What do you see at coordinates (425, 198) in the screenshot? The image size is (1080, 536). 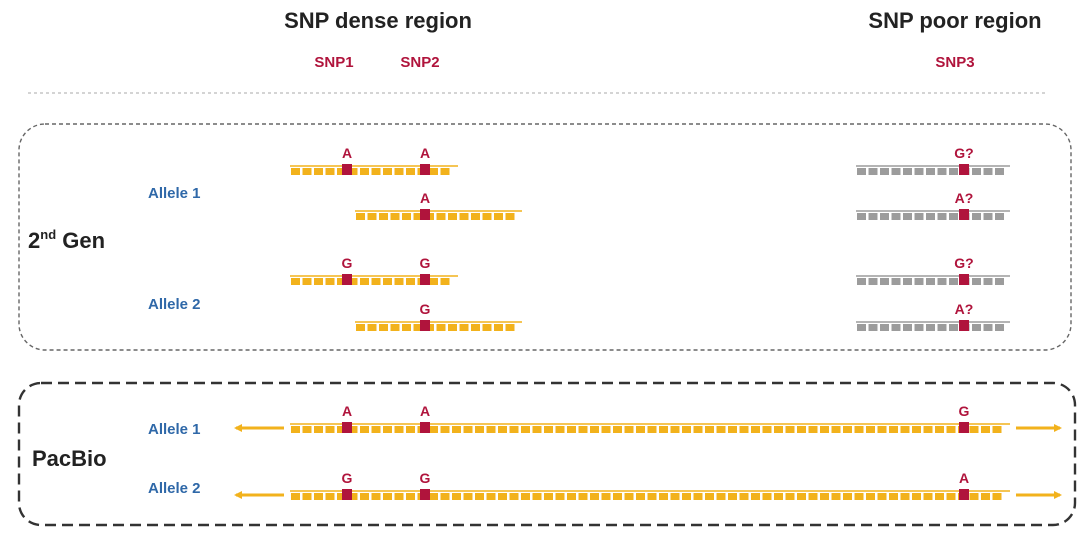 I see `snp2-base-label: A` at bounding box center [425, 198].